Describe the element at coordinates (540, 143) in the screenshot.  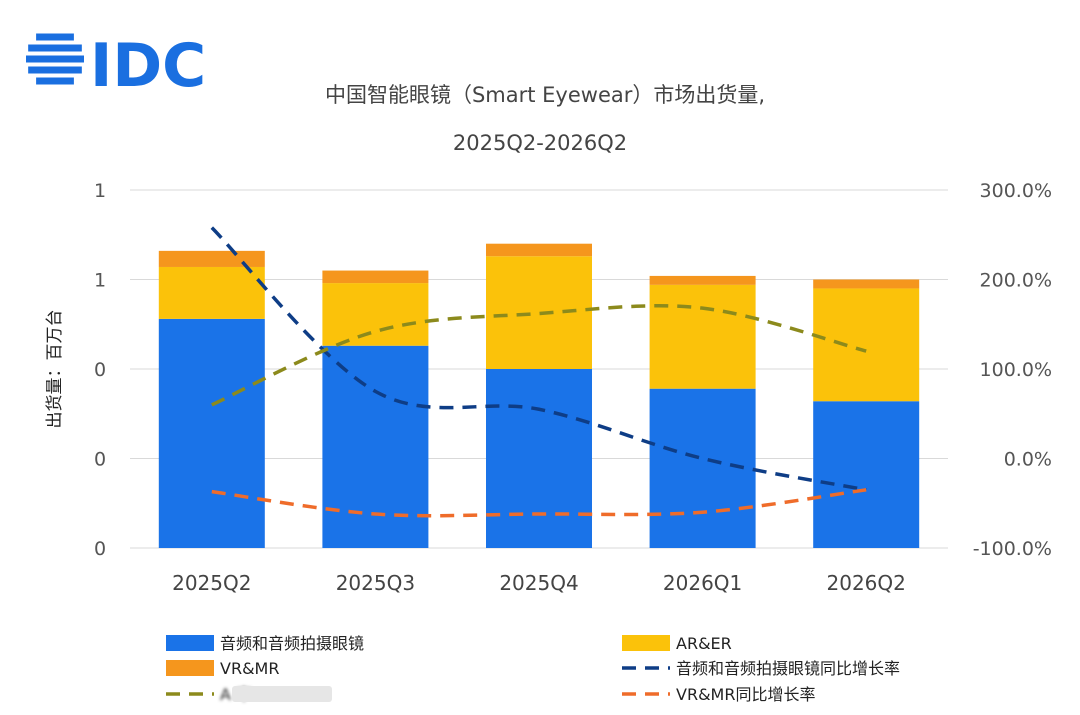
I see `chart-subtitle: 2025Q2-2026Q2` at that location.